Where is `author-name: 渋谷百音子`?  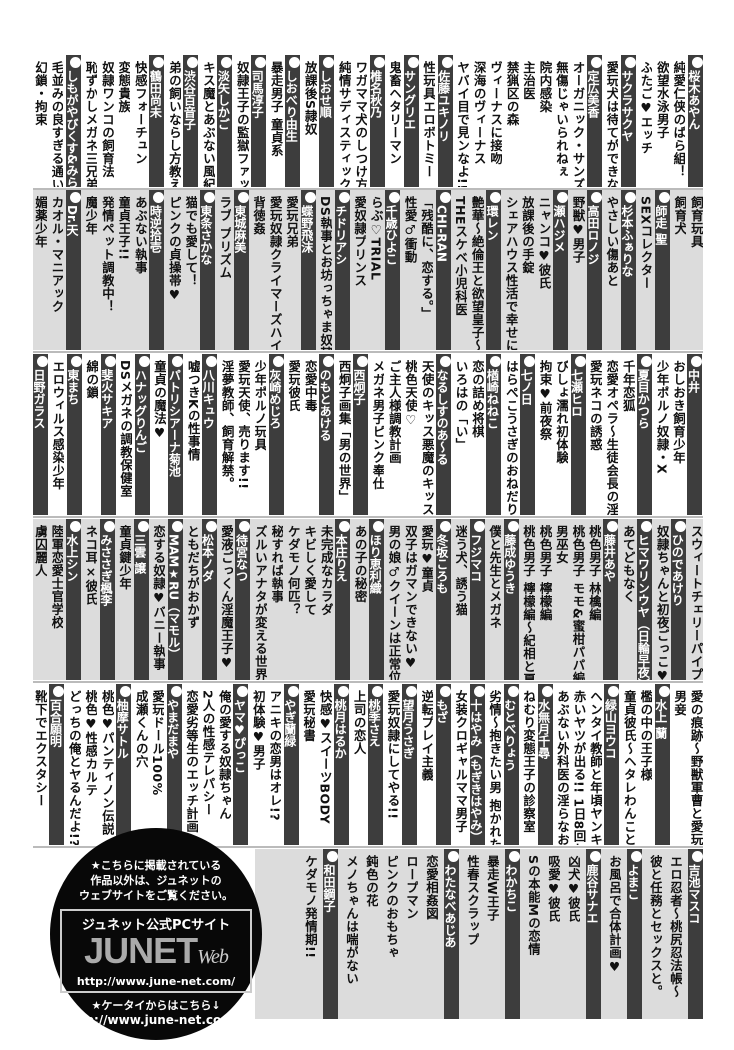 author-name: 渋谷百音子 is located at coordinates (190, 100).